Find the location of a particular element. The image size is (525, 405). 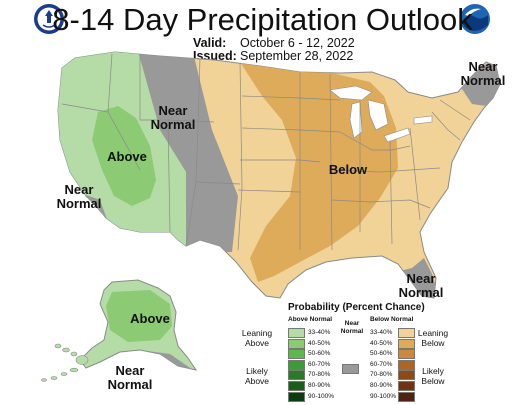

legend-below-range: 90-100% is located at coordinates (383, 396).